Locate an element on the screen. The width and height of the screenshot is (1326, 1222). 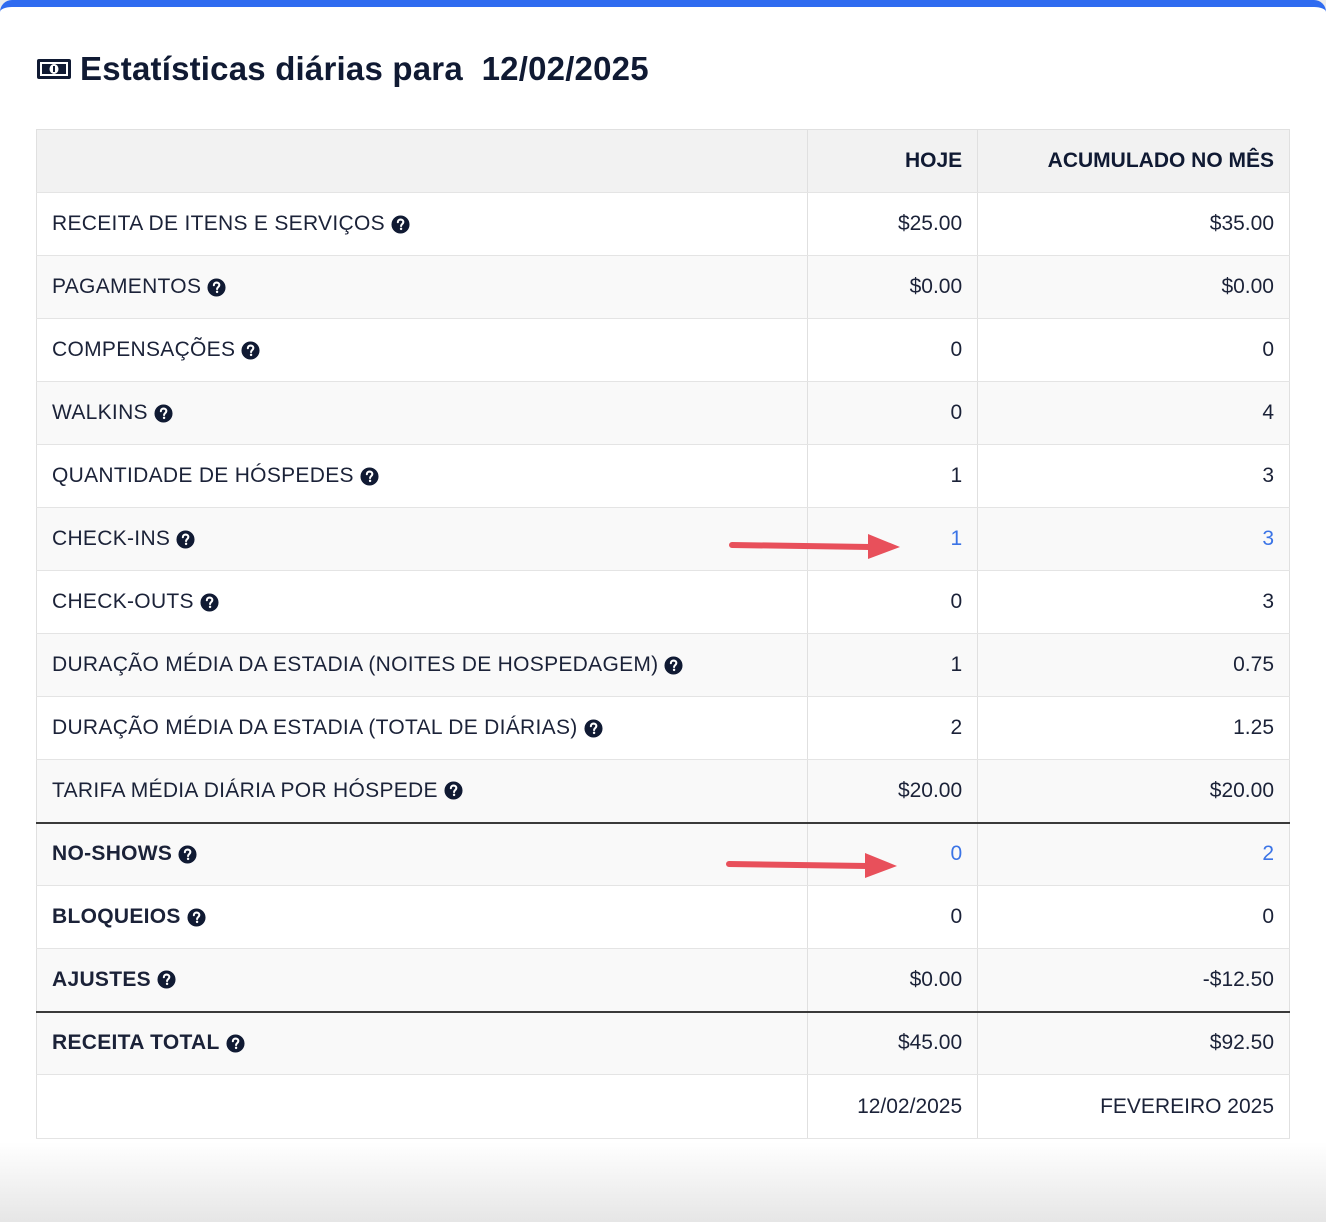
row-label: CHECK-OUTS is located at coordinates (123, 601).